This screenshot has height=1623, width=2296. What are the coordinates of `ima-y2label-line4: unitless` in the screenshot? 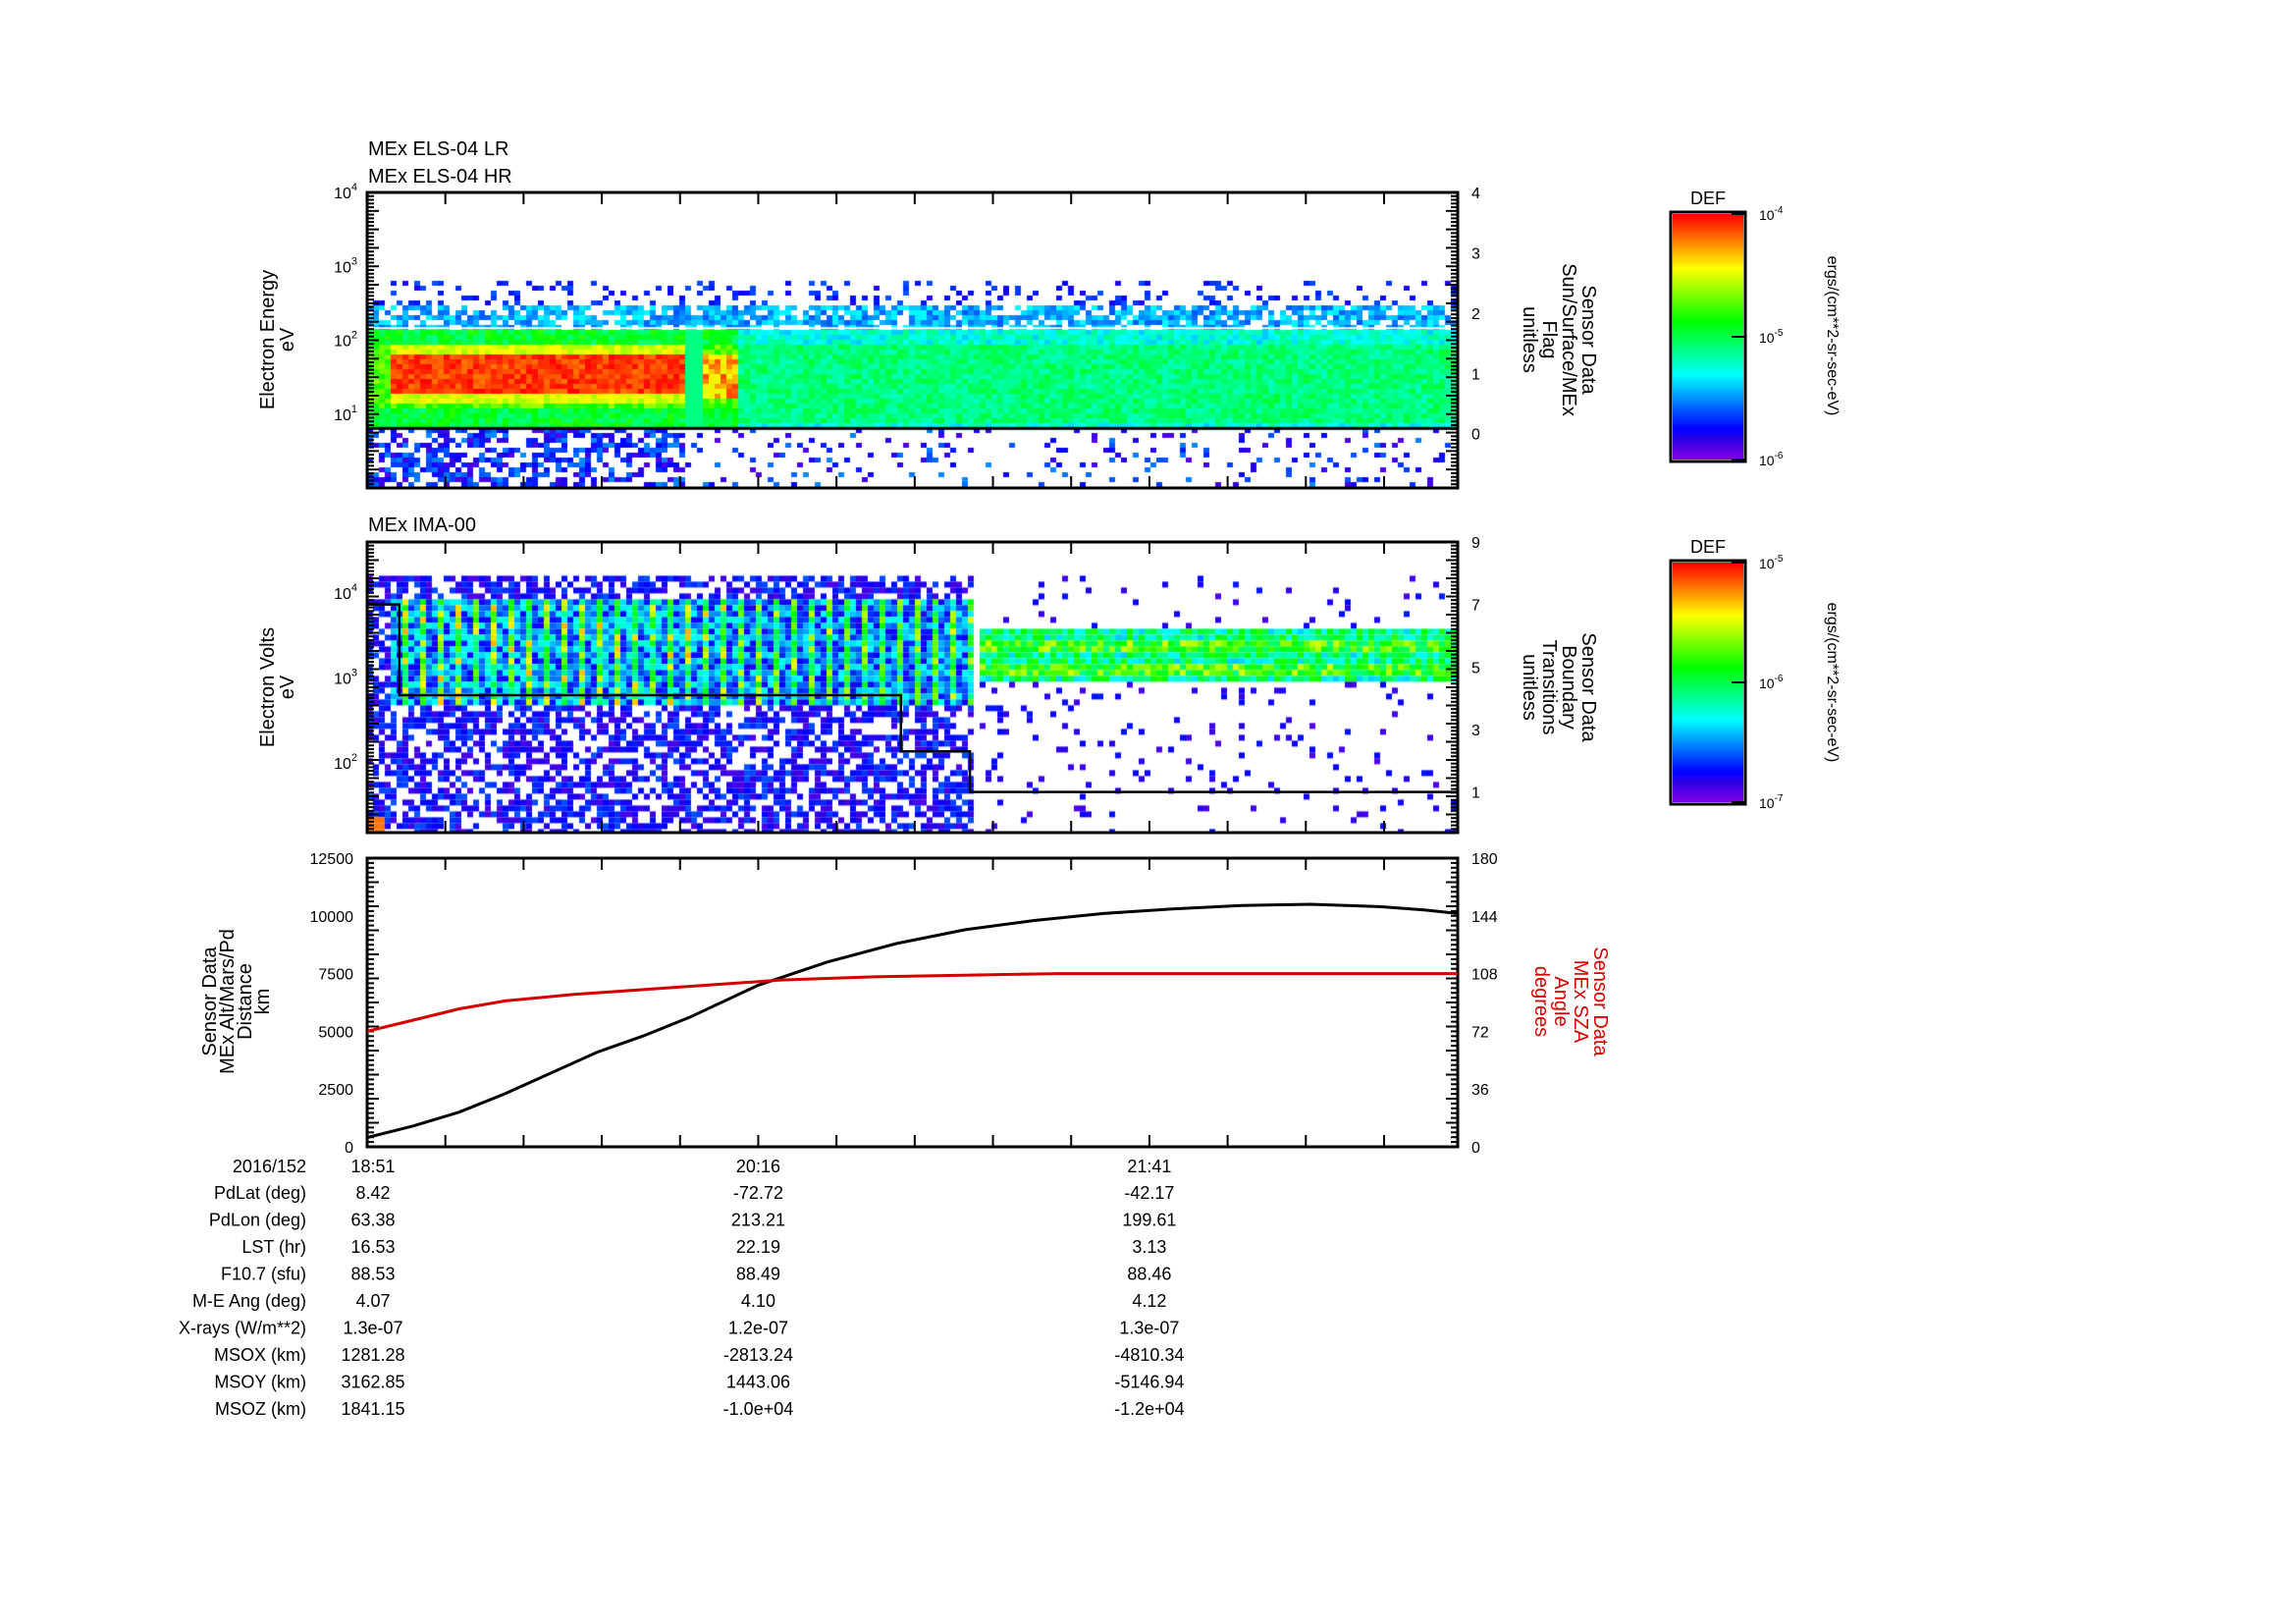 It's located at (1529, 687).